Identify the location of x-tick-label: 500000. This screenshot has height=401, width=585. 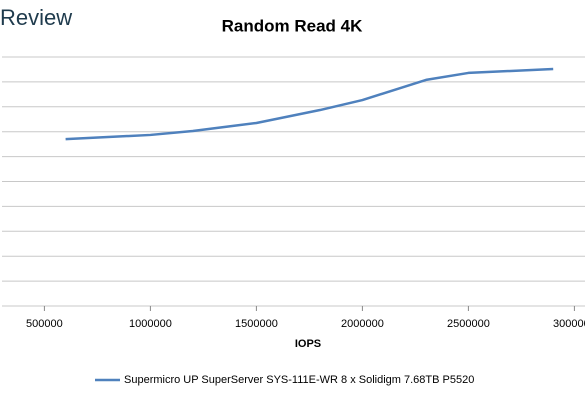
(44, 324).